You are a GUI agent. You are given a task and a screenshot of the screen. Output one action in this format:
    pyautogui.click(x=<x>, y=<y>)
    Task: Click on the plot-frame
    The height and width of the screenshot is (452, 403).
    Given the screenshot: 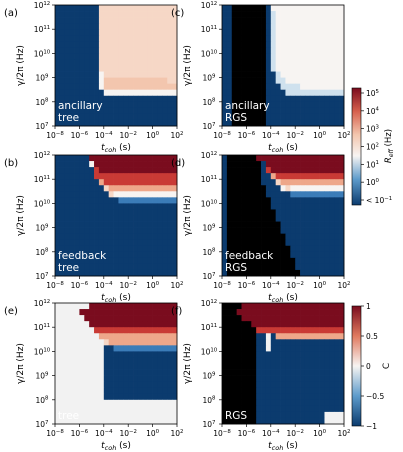 What is the action you would take?
    pyautogui.click(x=283, y=363)
    